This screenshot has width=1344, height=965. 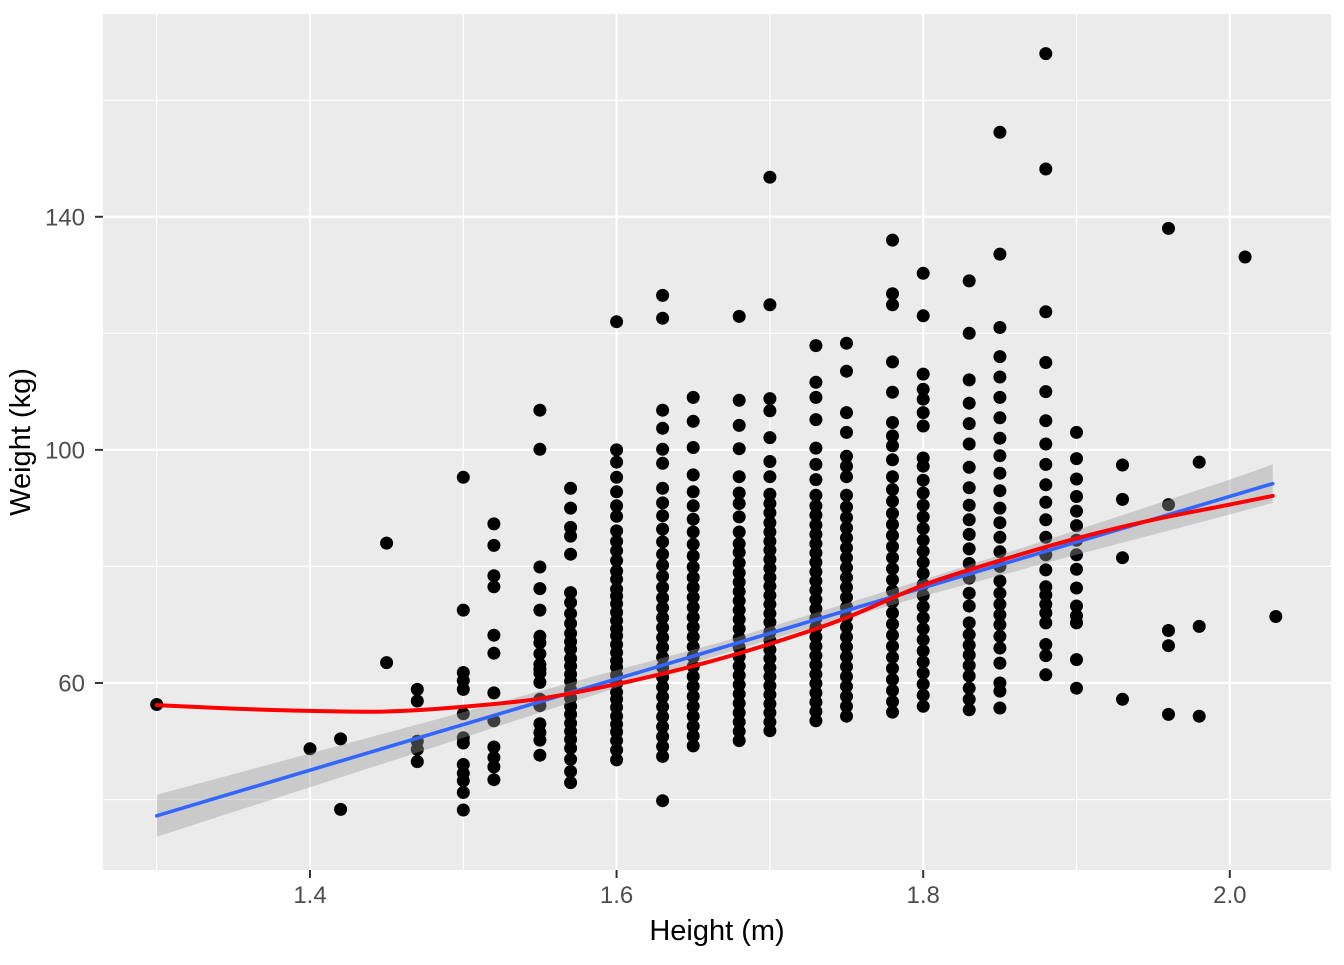 I want to click on y-tick-label: 140, so click(x=65, y=217).